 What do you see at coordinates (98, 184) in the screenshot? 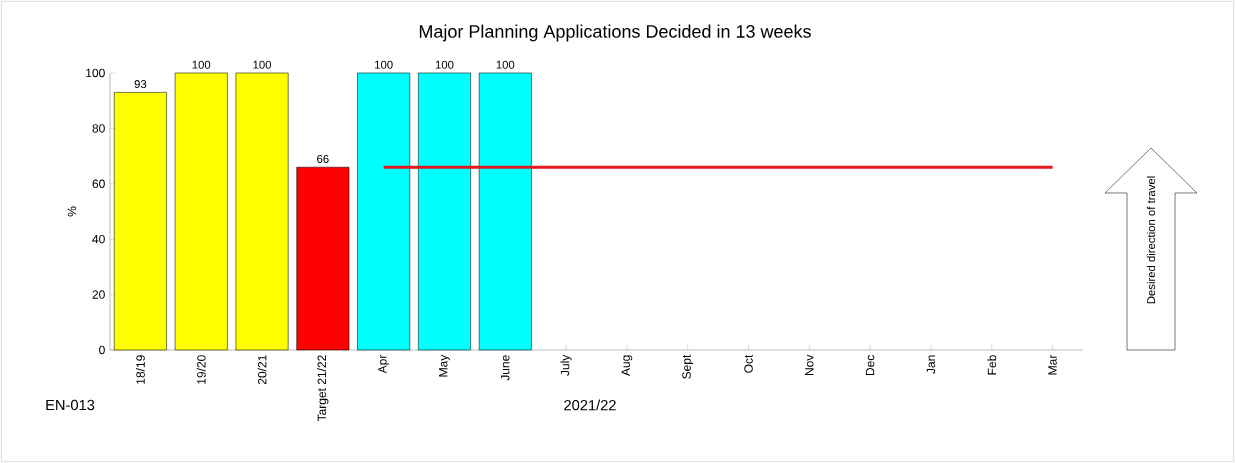
I see `y-tick-label: 60` at bounding box center [98, 184].